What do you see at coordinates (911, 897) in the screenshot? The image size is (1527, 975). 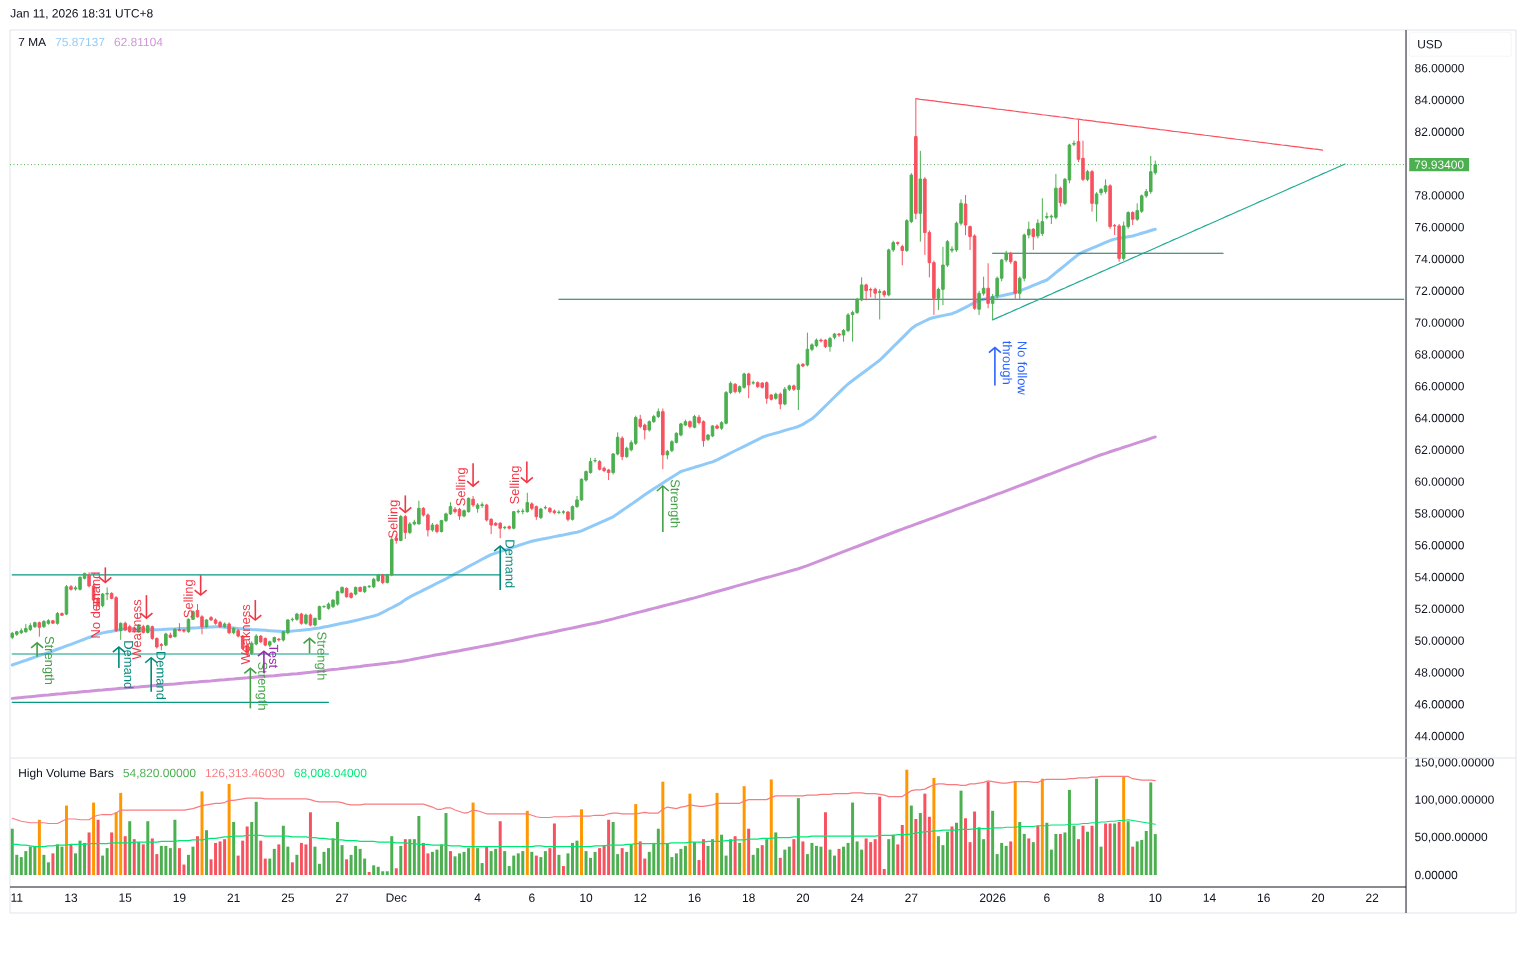 I see `x-tick-label: 27` at bounding box center [911, 897].